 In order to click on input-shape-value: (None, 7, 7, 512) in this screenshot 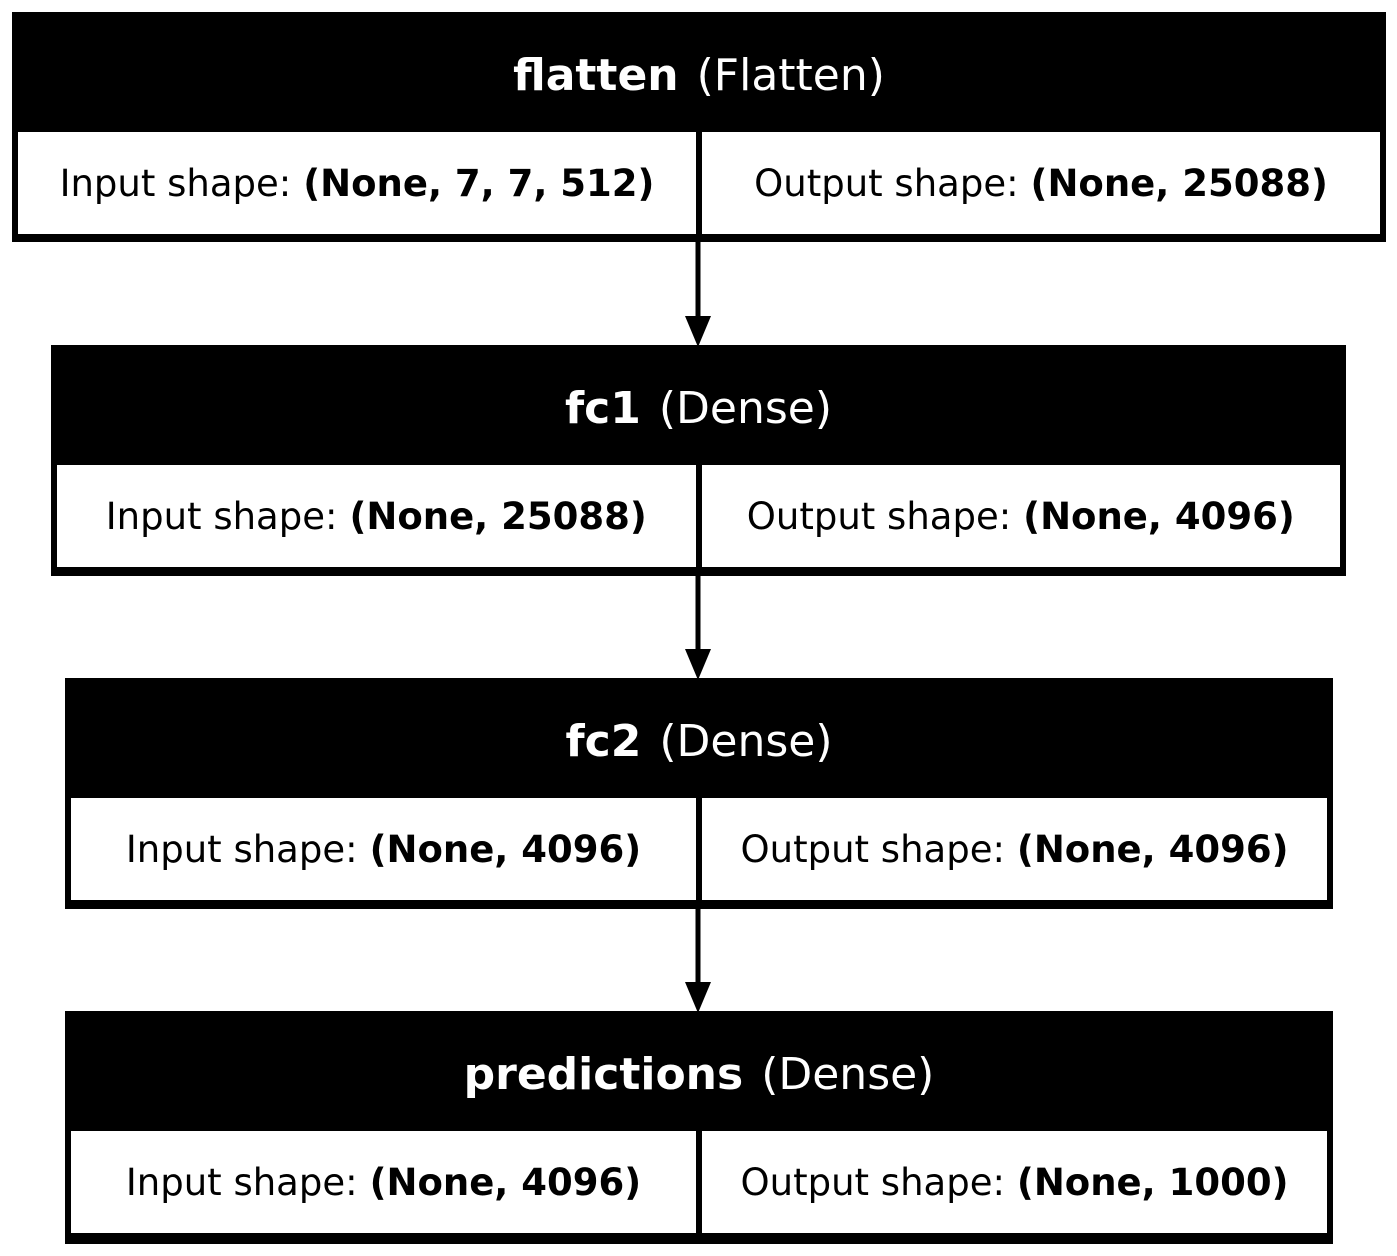, I will do `click(479, 183)`.